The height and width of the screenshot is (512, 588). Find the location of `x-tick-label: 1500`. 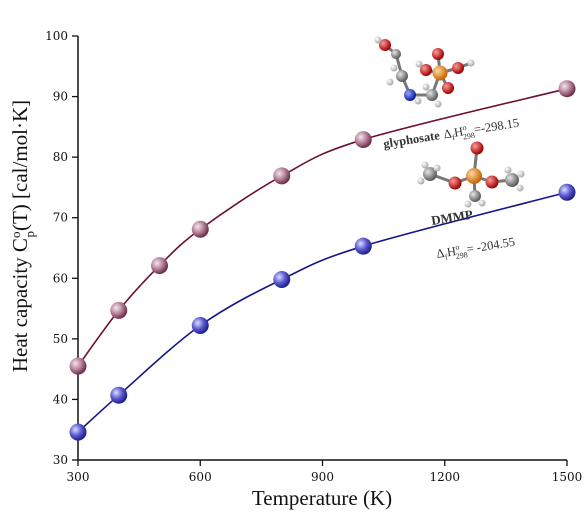

x-tick-label: 1500 is located at coordinates (567, 477).